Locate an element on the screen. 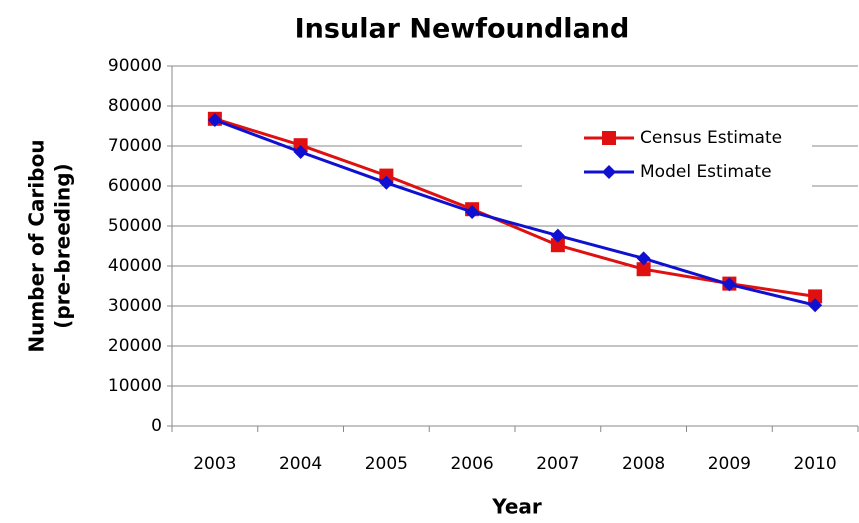 The height and width of the screenshot is (523, 859). legend-label: Census Estimate is located at coordinates (711, 138).